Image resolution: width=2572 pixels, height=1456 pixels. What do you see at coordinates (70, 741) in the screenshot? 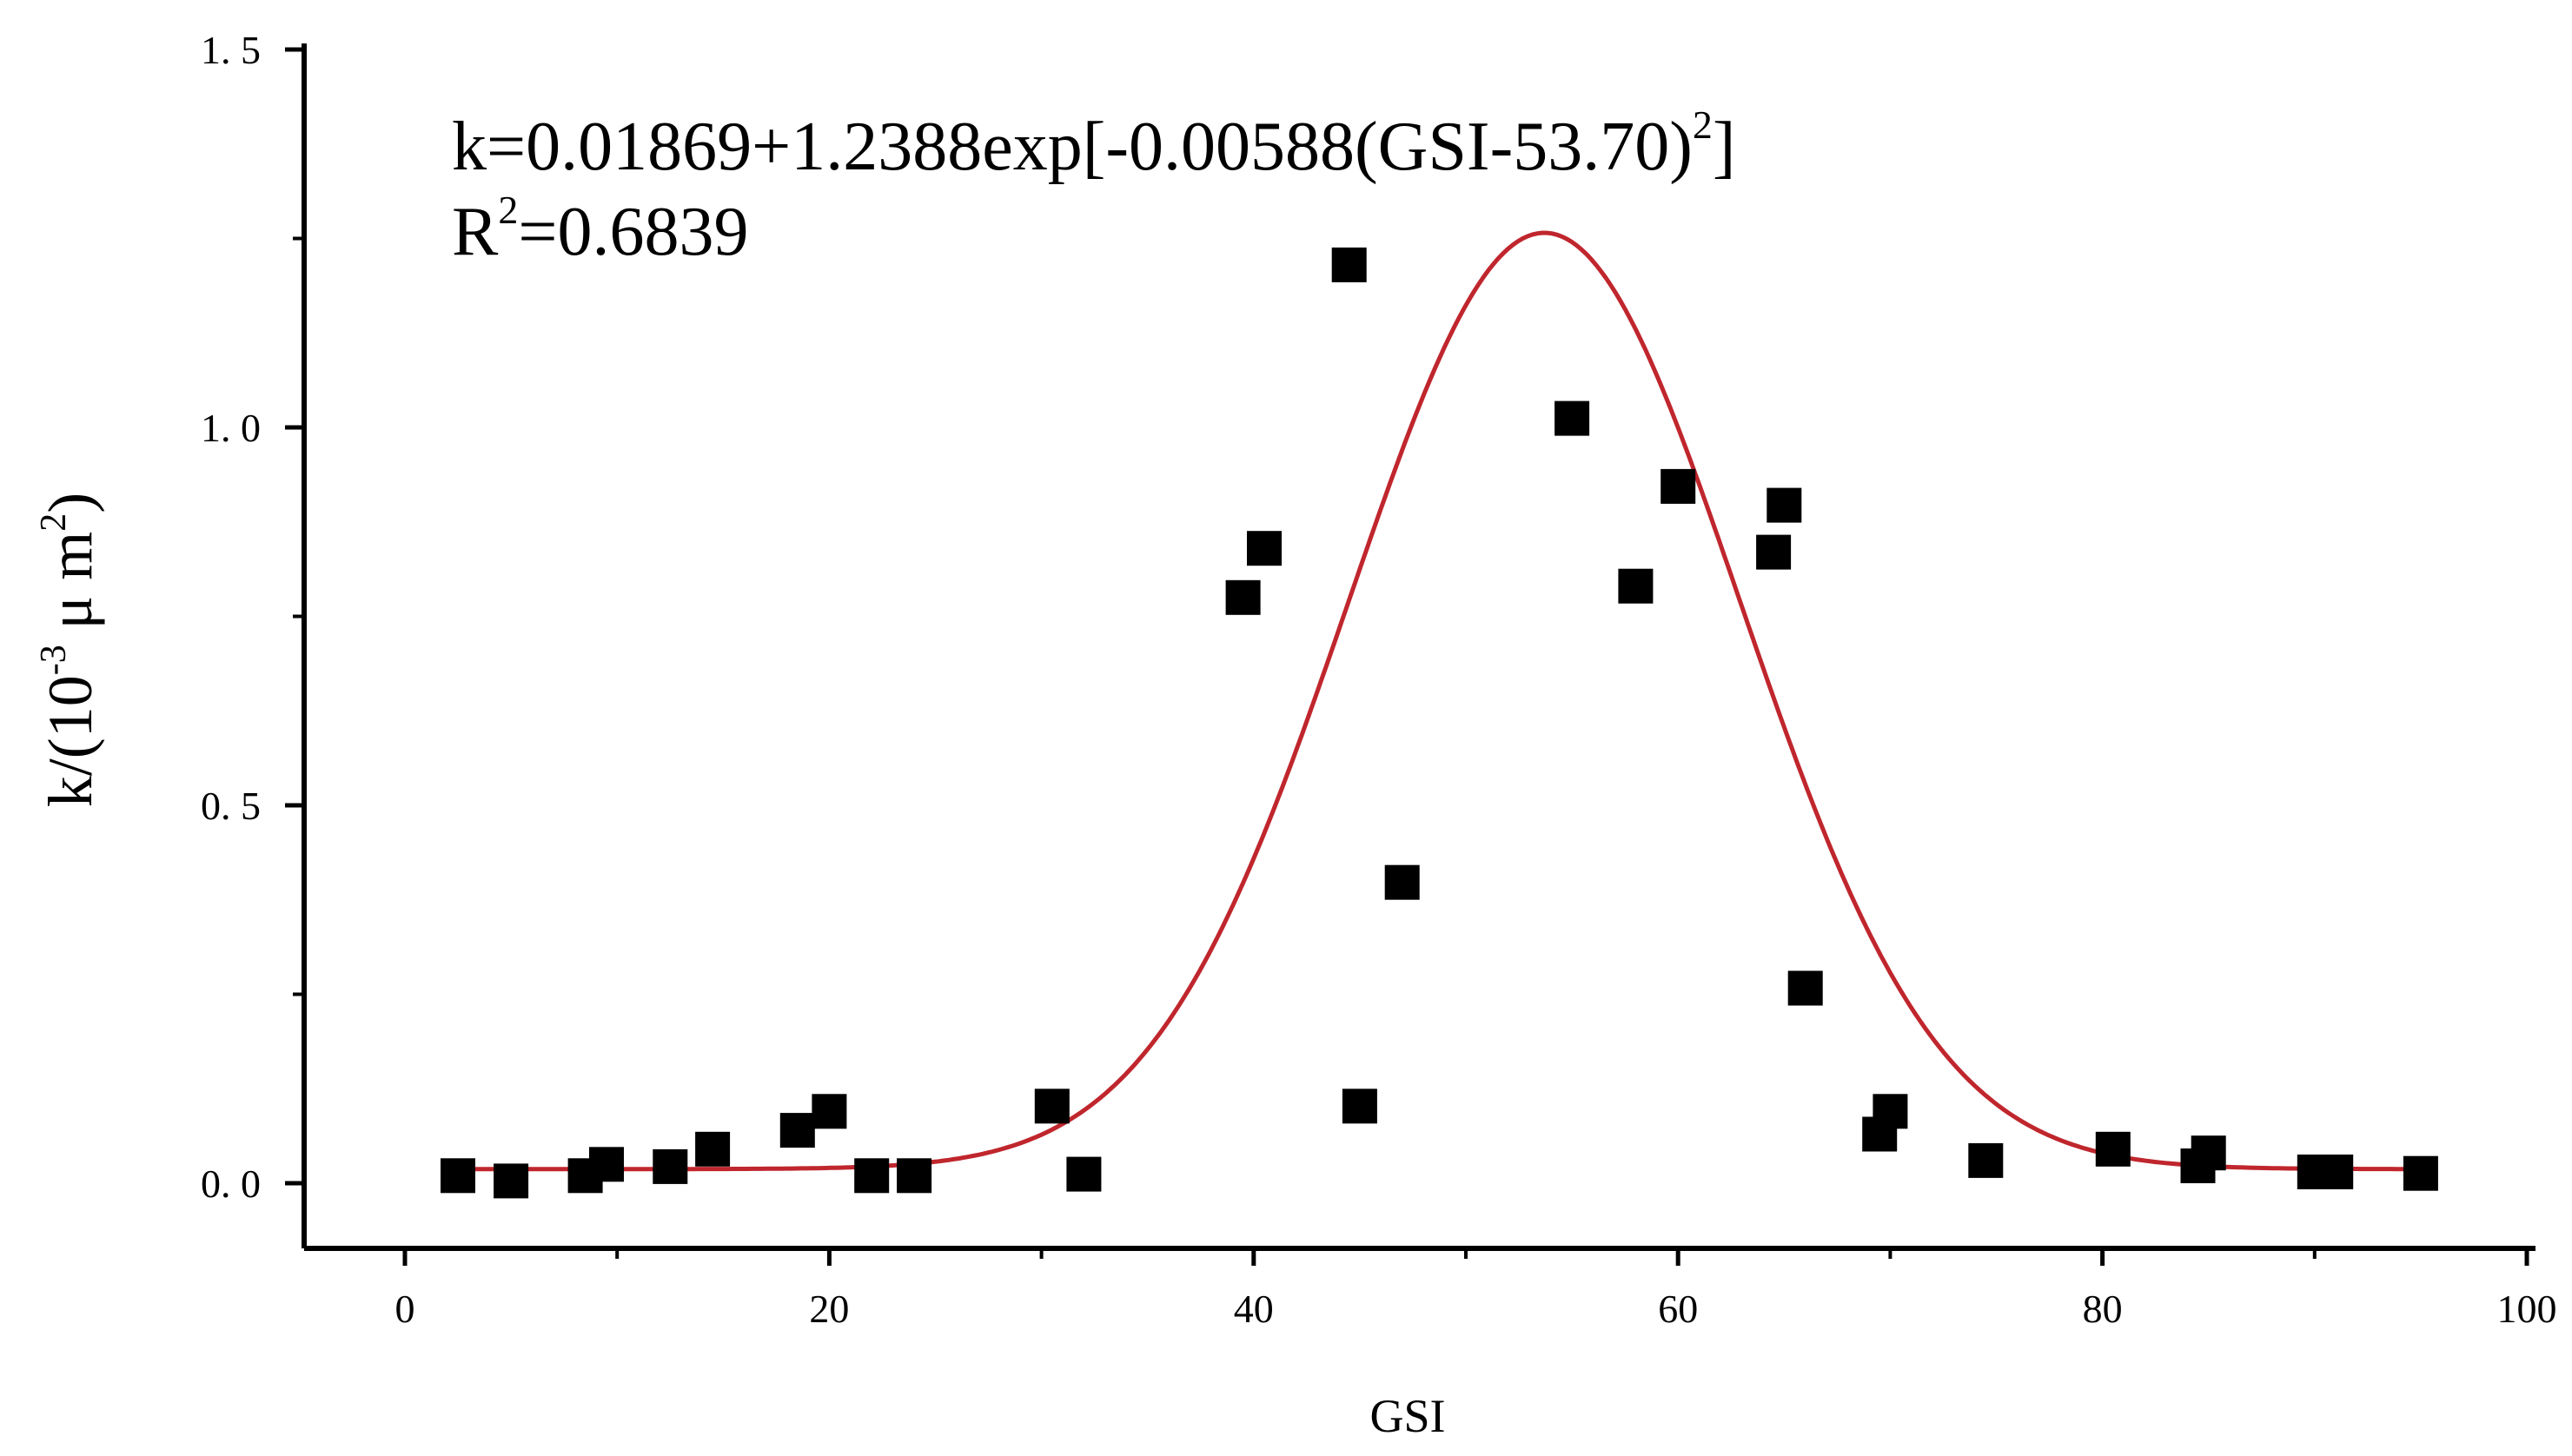
I see `y-axis-title-prefix: k/(10` at bounding box center [70, 741].